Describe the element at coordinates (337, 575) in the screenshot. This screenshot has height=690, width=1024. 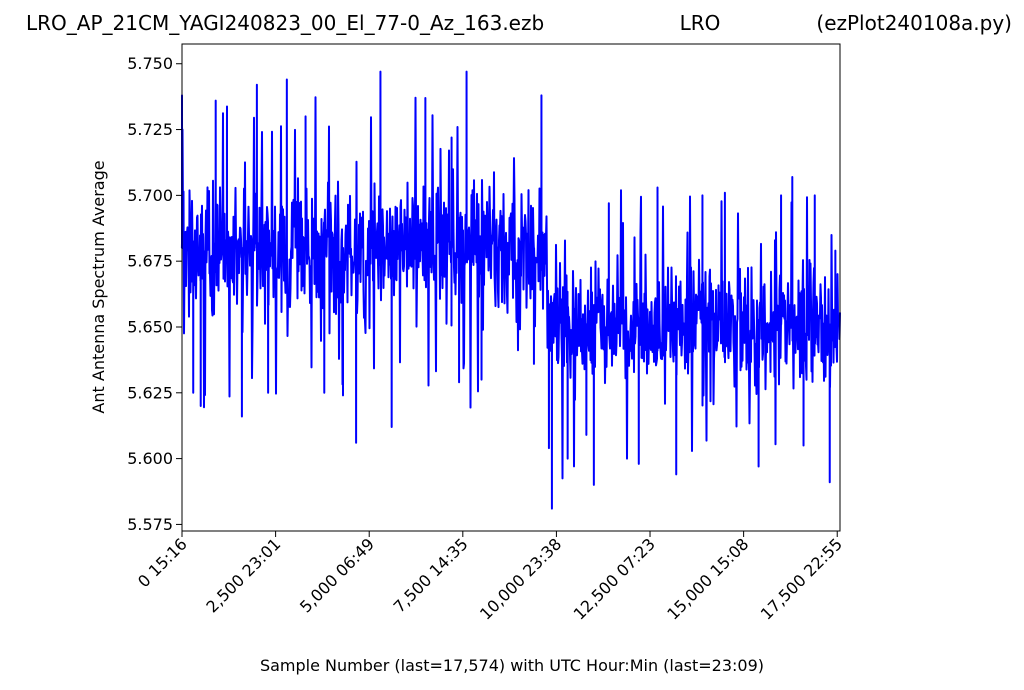
I see `x-tick-label: 5,000 06:49` at that location.